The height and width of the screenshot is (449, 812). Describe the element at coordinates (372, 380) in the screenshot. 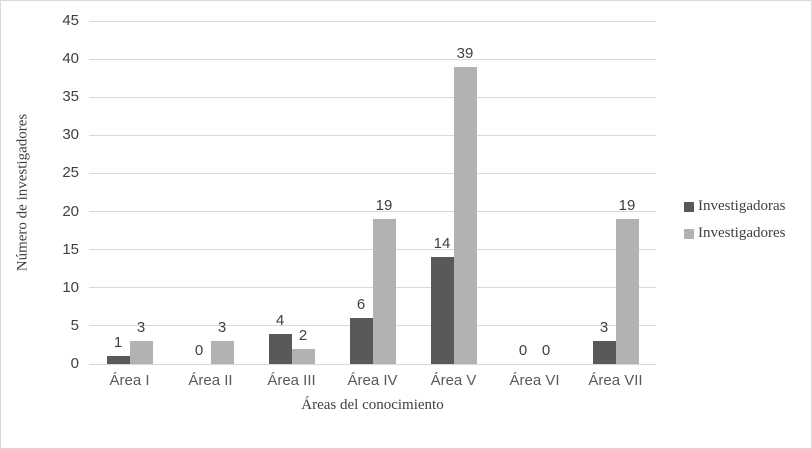

I see `category-label-4: Área IV` at that location.